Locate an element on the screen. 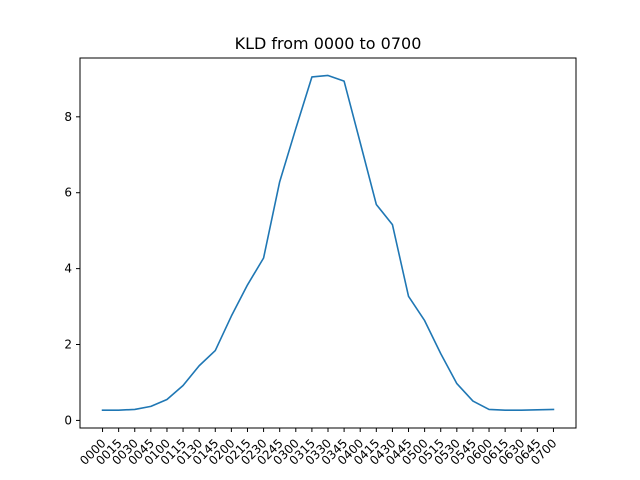 This screenshot has width=640, height=480. chart-title: KLD from 0000 to 0700 is located at coordinates (328, 43).